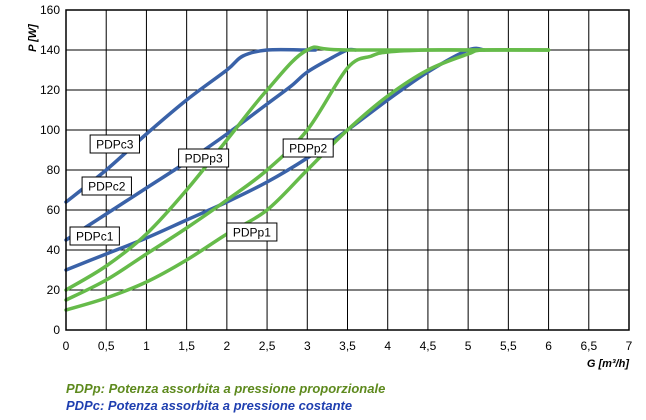  I want to click on curve-label-text: PDPc2, so click(107, 187).